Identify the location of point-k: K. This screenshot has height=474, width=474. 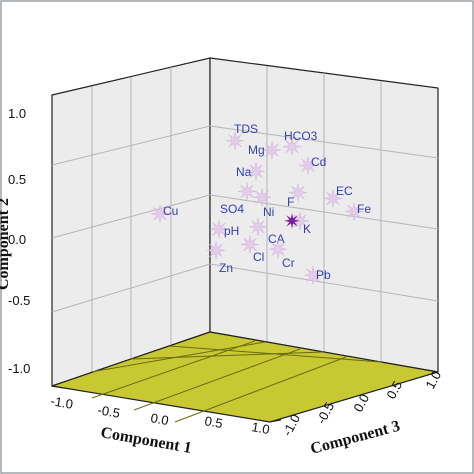
(297, 223).